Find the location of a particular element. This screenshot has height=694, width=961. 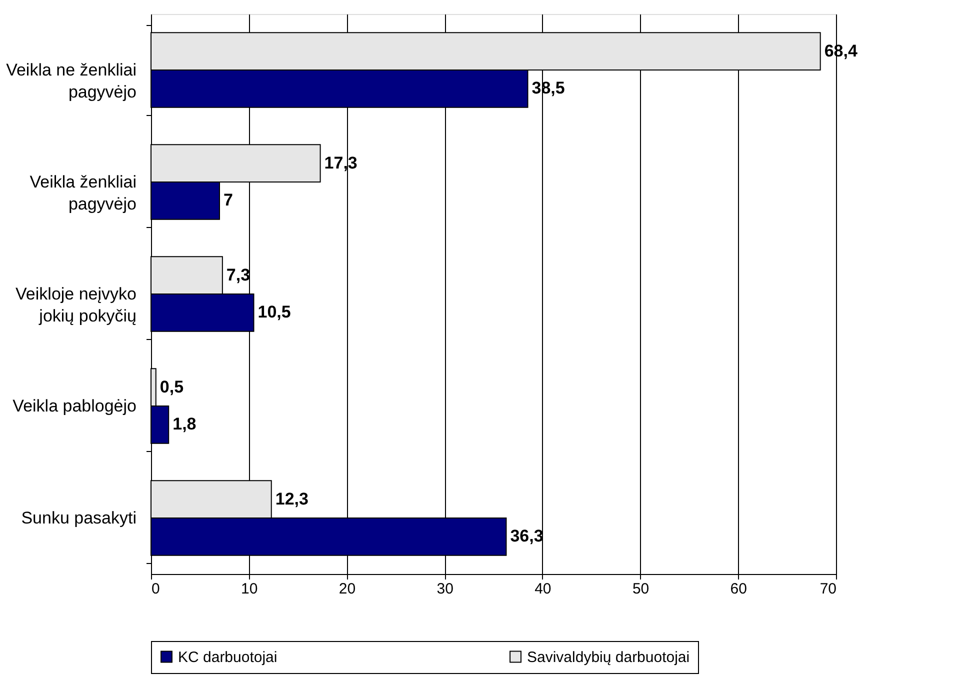

y-tick-label: Veikloje neįvyko jokių pokyčių is located at coordinates (76, 305).